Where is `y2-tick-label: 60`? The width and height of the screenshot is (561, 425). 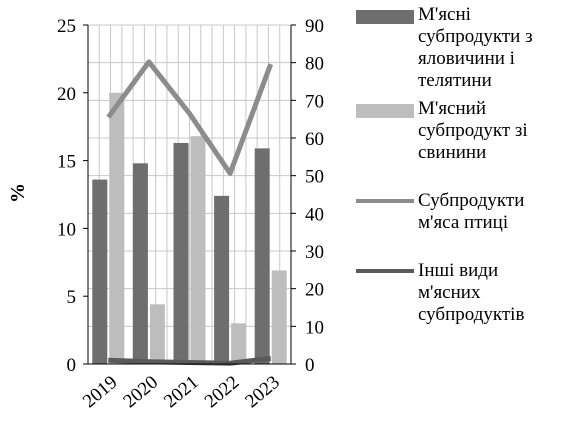
y2-tick-label: 60 is located at coordinates (314, 139).